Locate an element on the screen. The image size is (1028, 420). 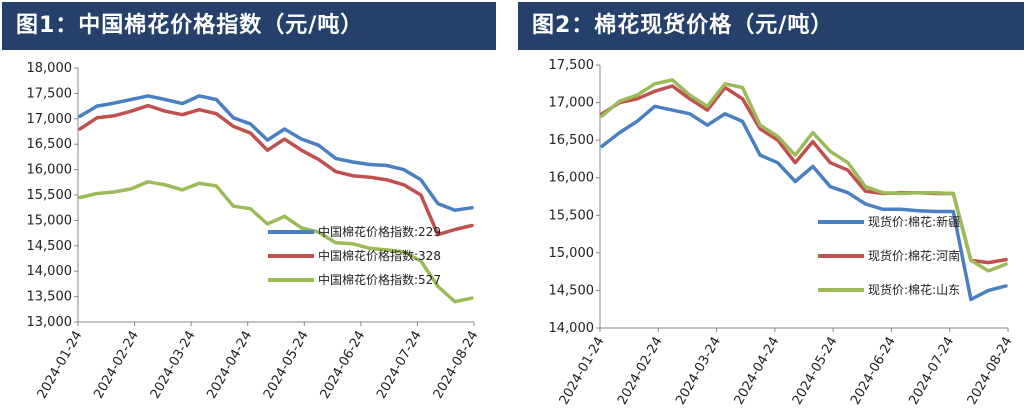
y-tick-label: 13,500 is located at coordinates (50, 297).